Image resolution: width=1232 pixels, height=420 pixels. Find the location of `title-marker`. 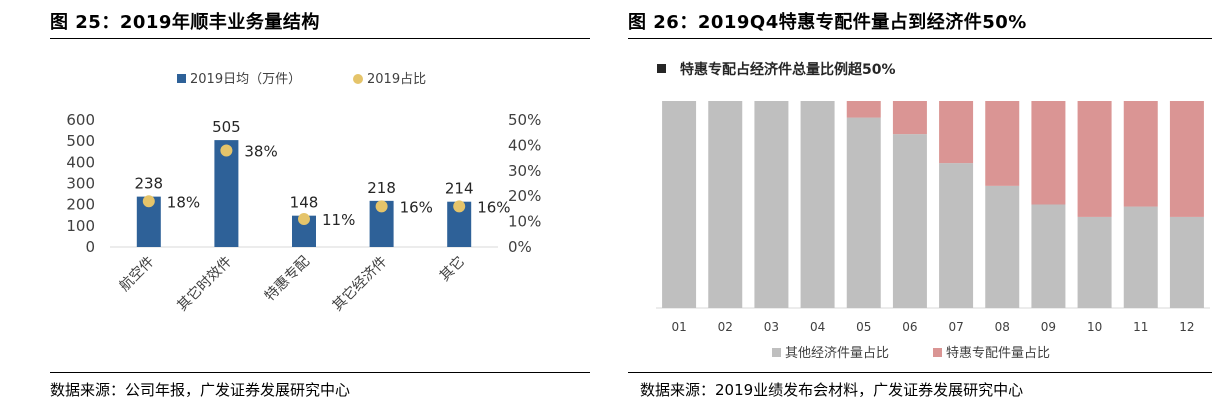

title-marker is located at coordinates (661, 68).